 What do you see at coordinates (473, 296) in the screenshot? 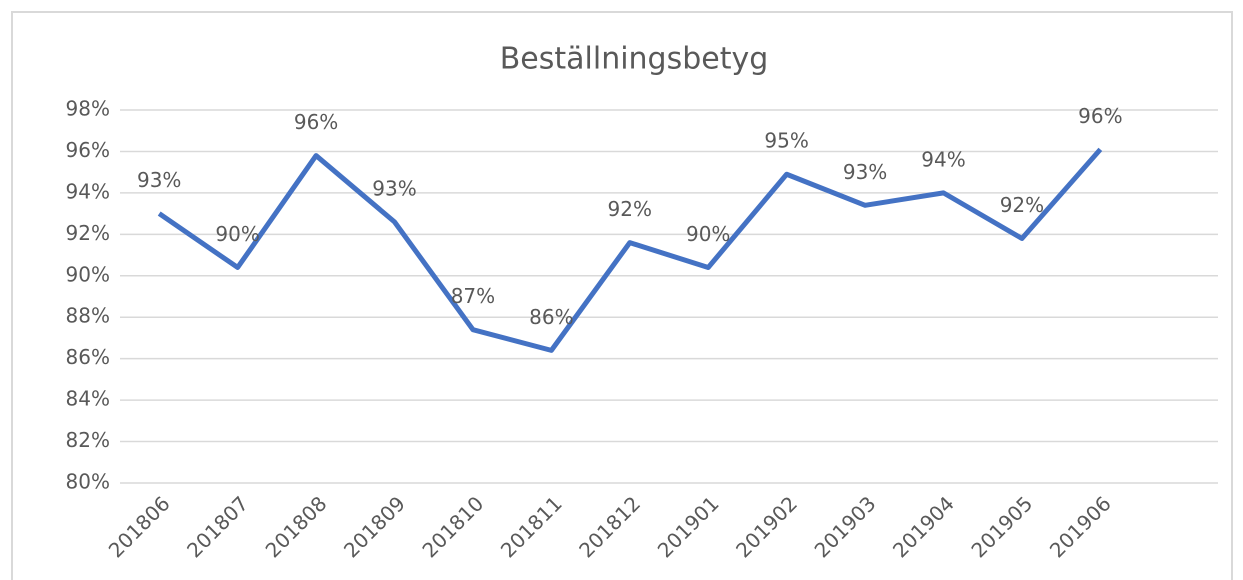
I see `data-label: 87%` at bounding box center [473, 296].